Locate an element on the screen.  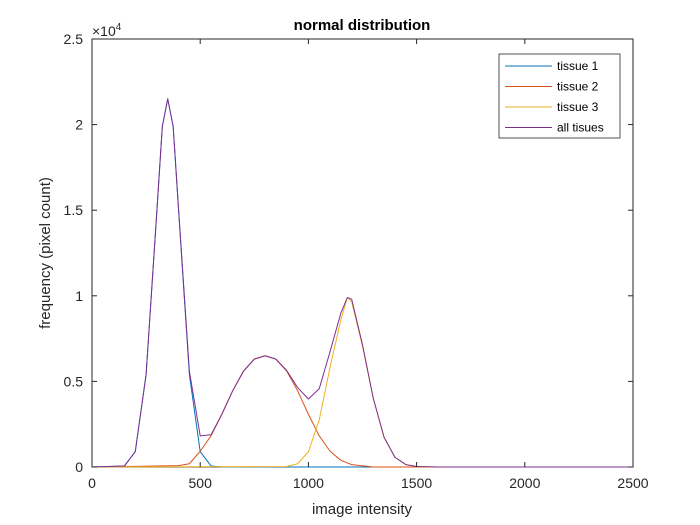
legend-label-all-tisues: all tisues is located at coordinates (580, 128).